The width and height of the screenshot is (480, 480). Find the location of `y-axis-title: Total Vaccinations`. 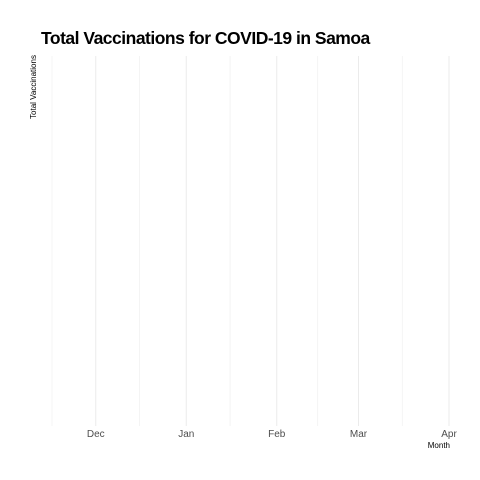

y-axis-title: Total Vaccinations is located at coordinates (33, 87).